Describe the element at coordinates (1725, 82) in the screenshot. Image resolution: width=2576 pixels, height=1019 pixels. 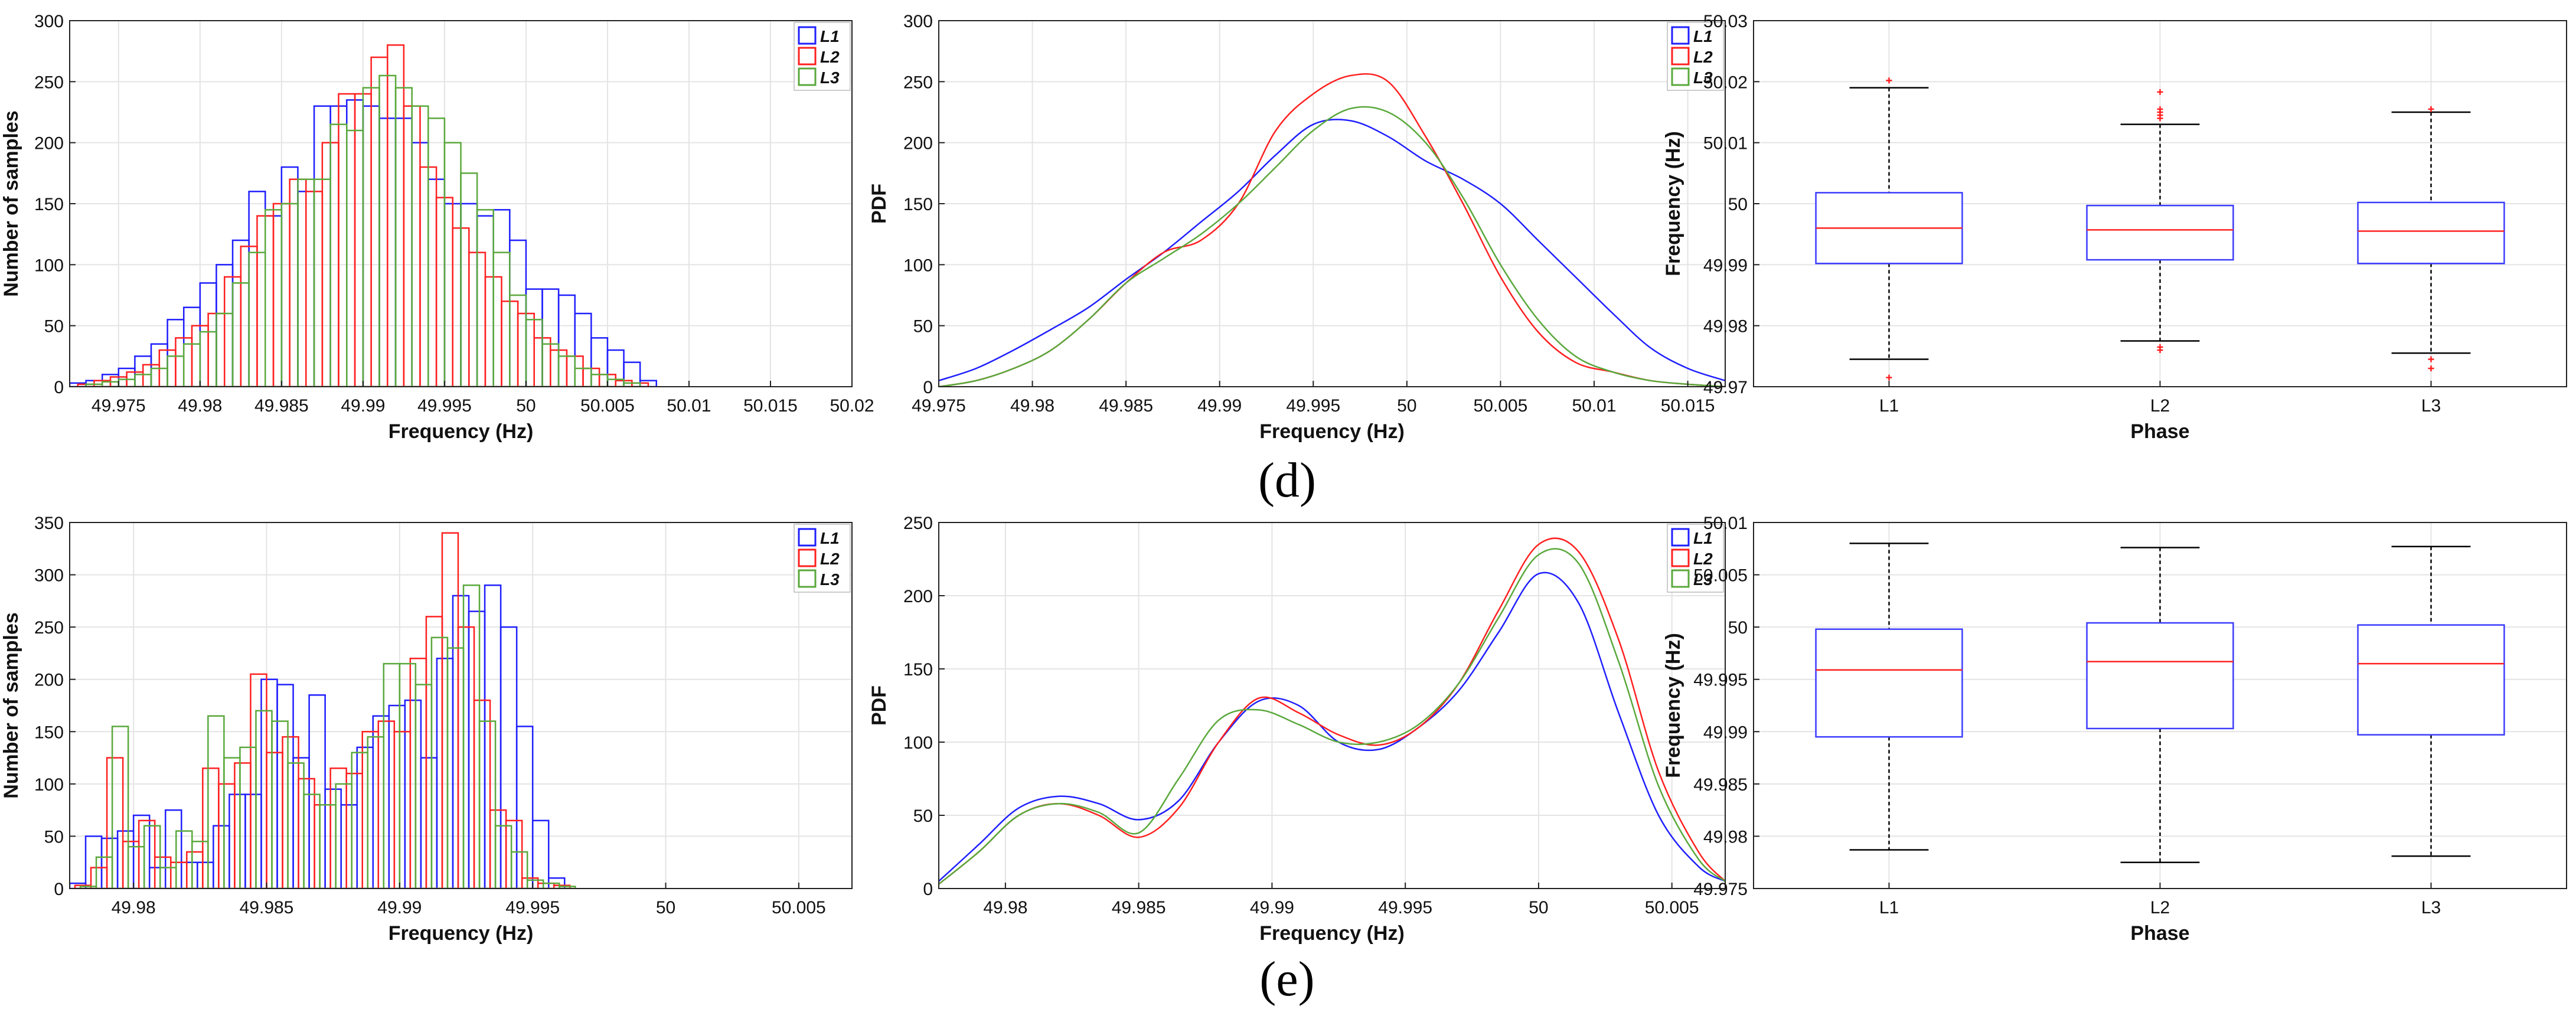
I see `y-tick-label: 50.02` at that location.